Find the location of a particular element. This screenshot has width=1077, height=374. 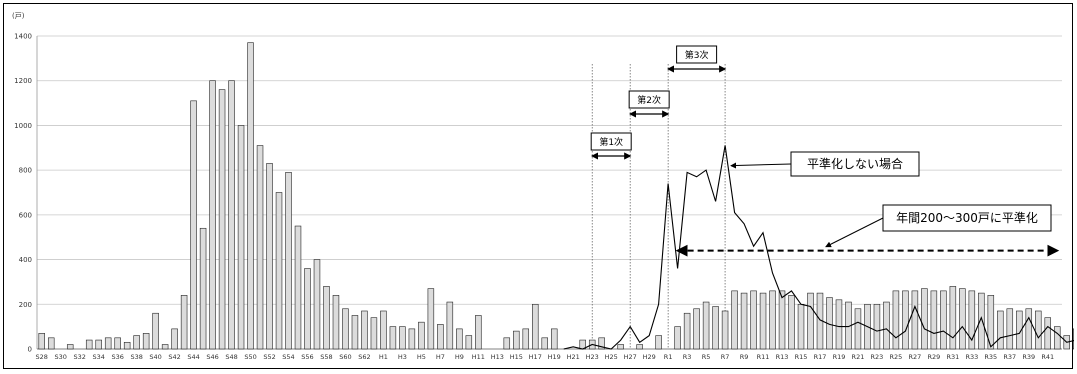

bar-H9 is located at coordinates (459, 339).